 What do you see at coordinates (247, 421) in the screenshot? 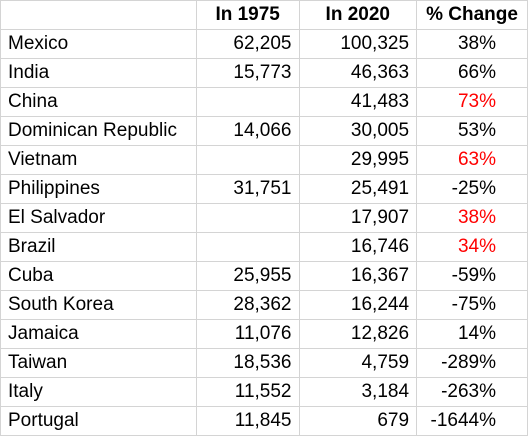
I see `cell-1975: 11,845` at bounding box center [247, 421].